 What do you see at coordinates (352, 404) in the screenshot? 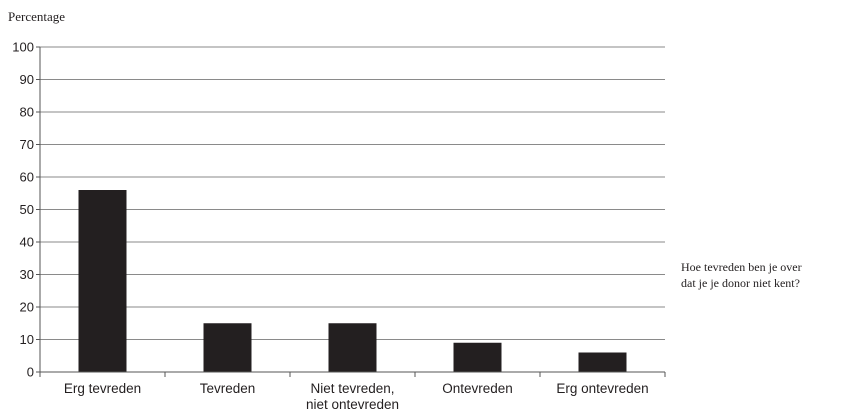
I see `x-category-label-3-line-2: niet ontevreden` at bounding box center [352, 404].